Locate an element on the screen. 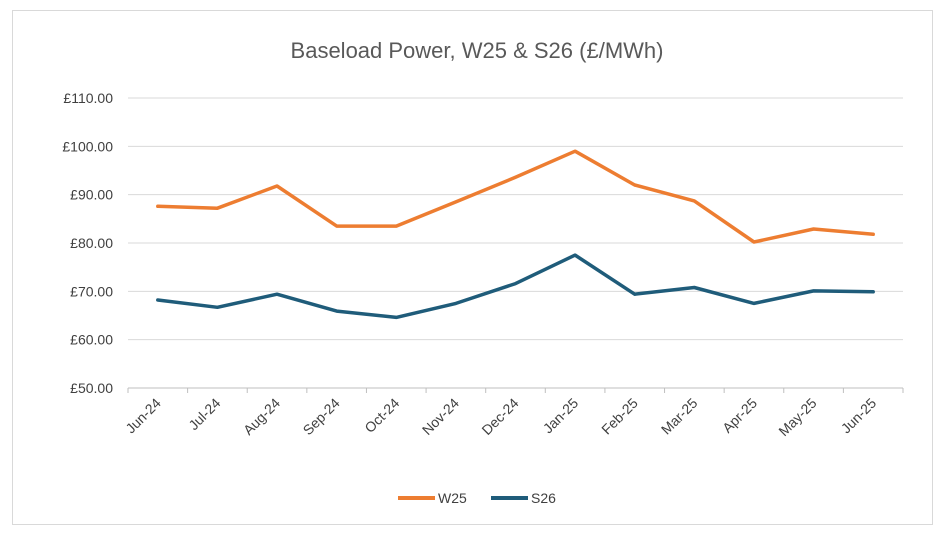  x-tick-label: Jan-25 is located at coordinates (561, 416).